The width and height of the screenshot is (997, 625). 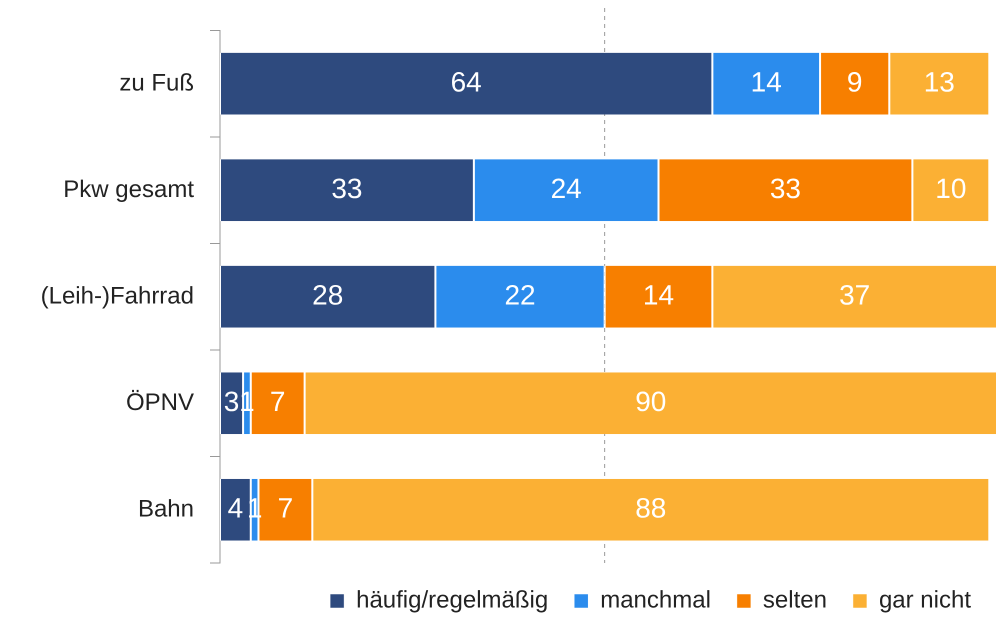 I want to click on data-label: 22, so click(x=520, y=294).